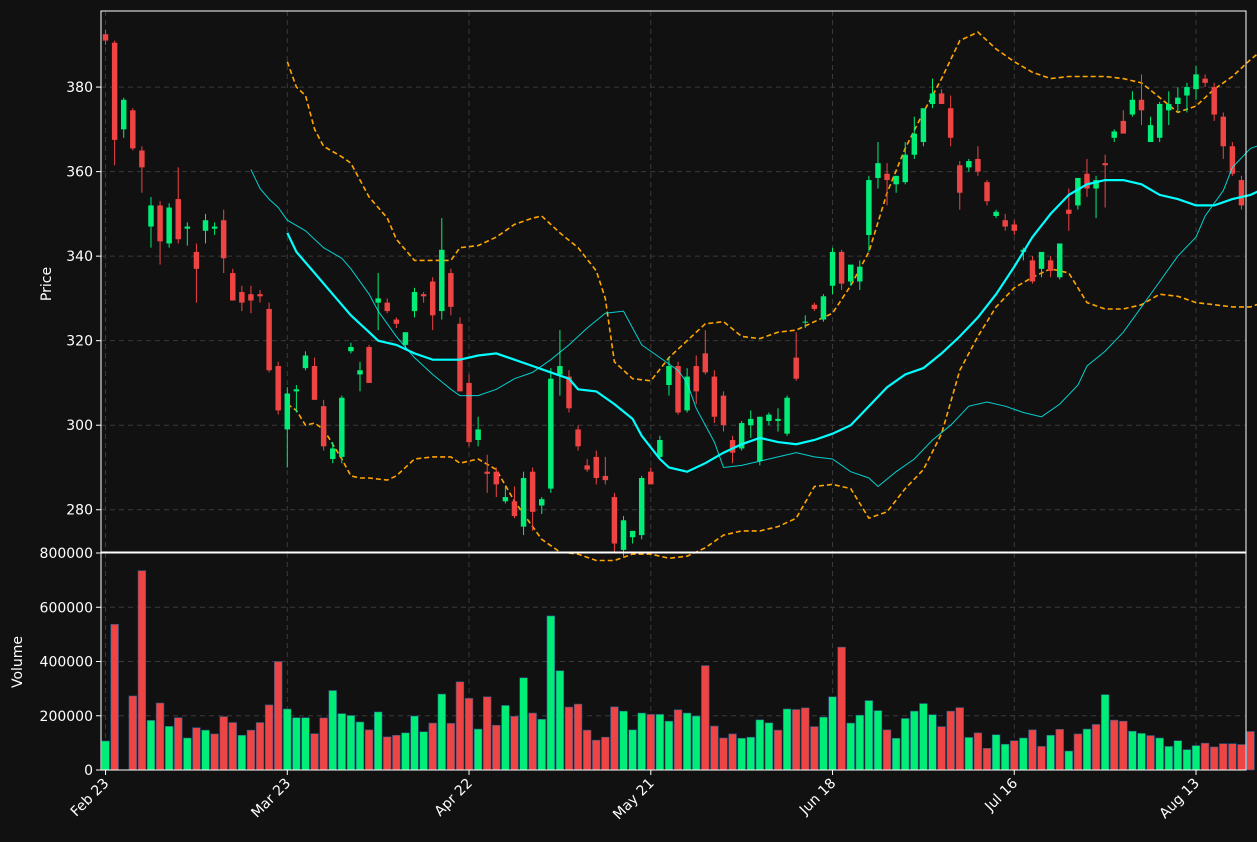  What do you see at coordinates (634, 800) in the screenshot?
I see `date-tick-label: May 21` at bounding box center [634, 800].